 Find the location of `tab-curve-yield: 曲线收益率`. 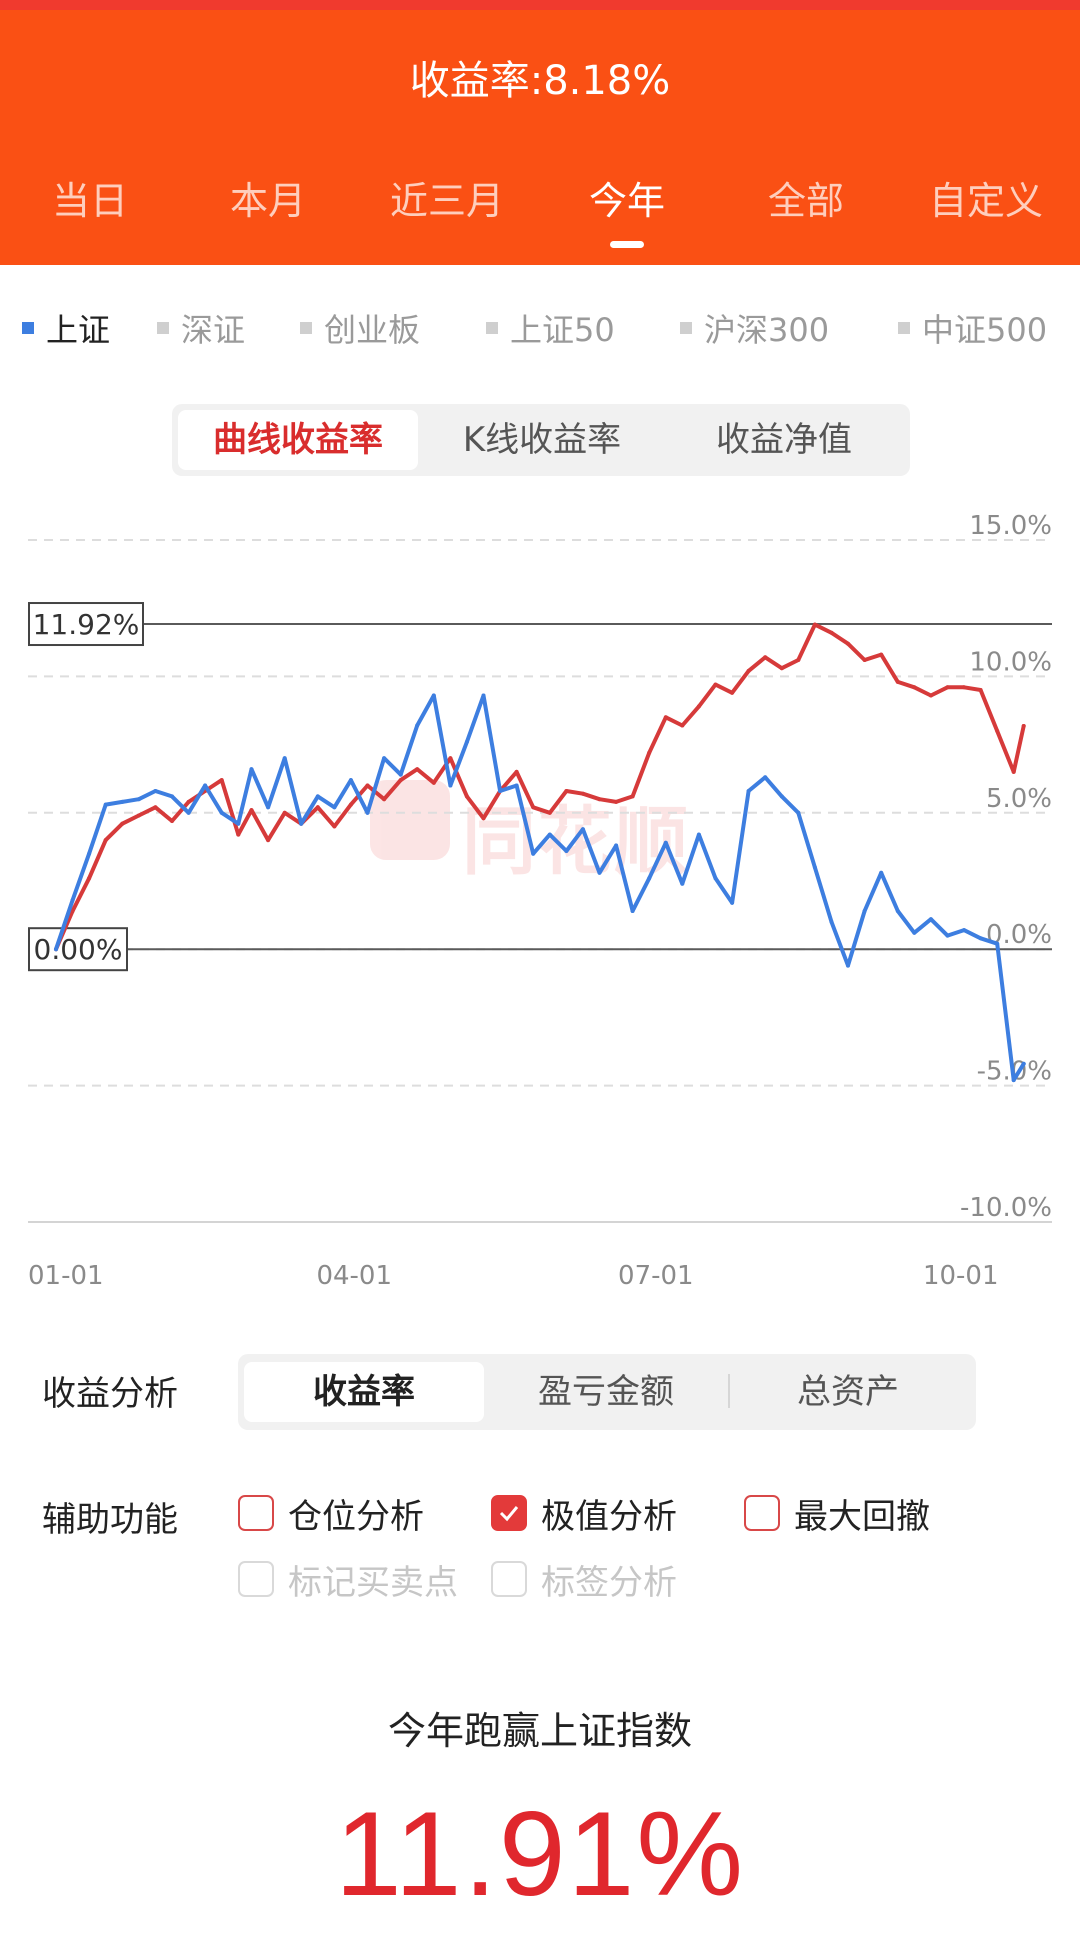

tab-curve-yield: 曲线收益率 is located at coordinates (298, 440).